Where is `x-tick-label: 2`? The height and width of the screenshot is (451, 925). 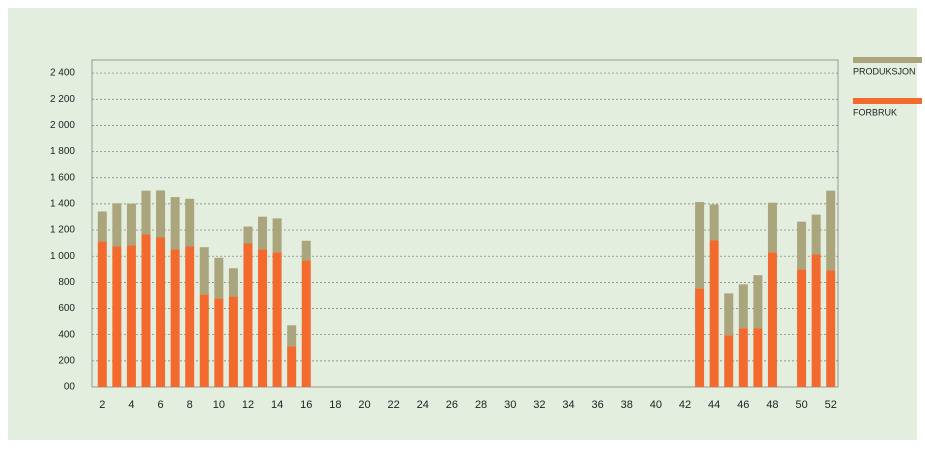
x-tick-label: 2 is located at coordinates (102, 405).